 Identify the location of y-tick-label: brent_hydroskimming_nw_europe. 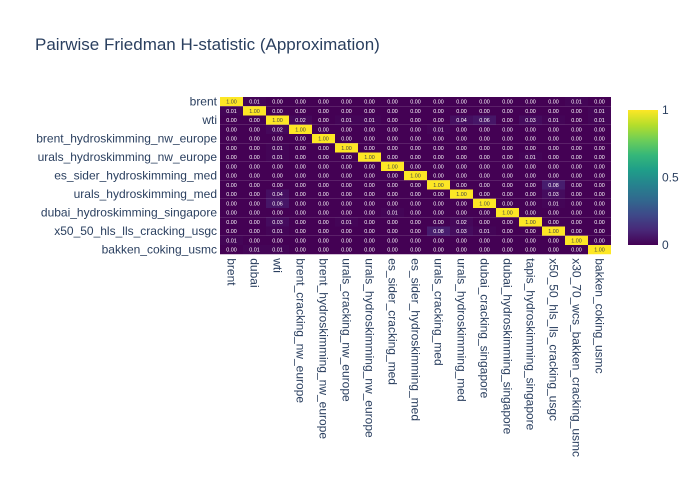
(126, 139).